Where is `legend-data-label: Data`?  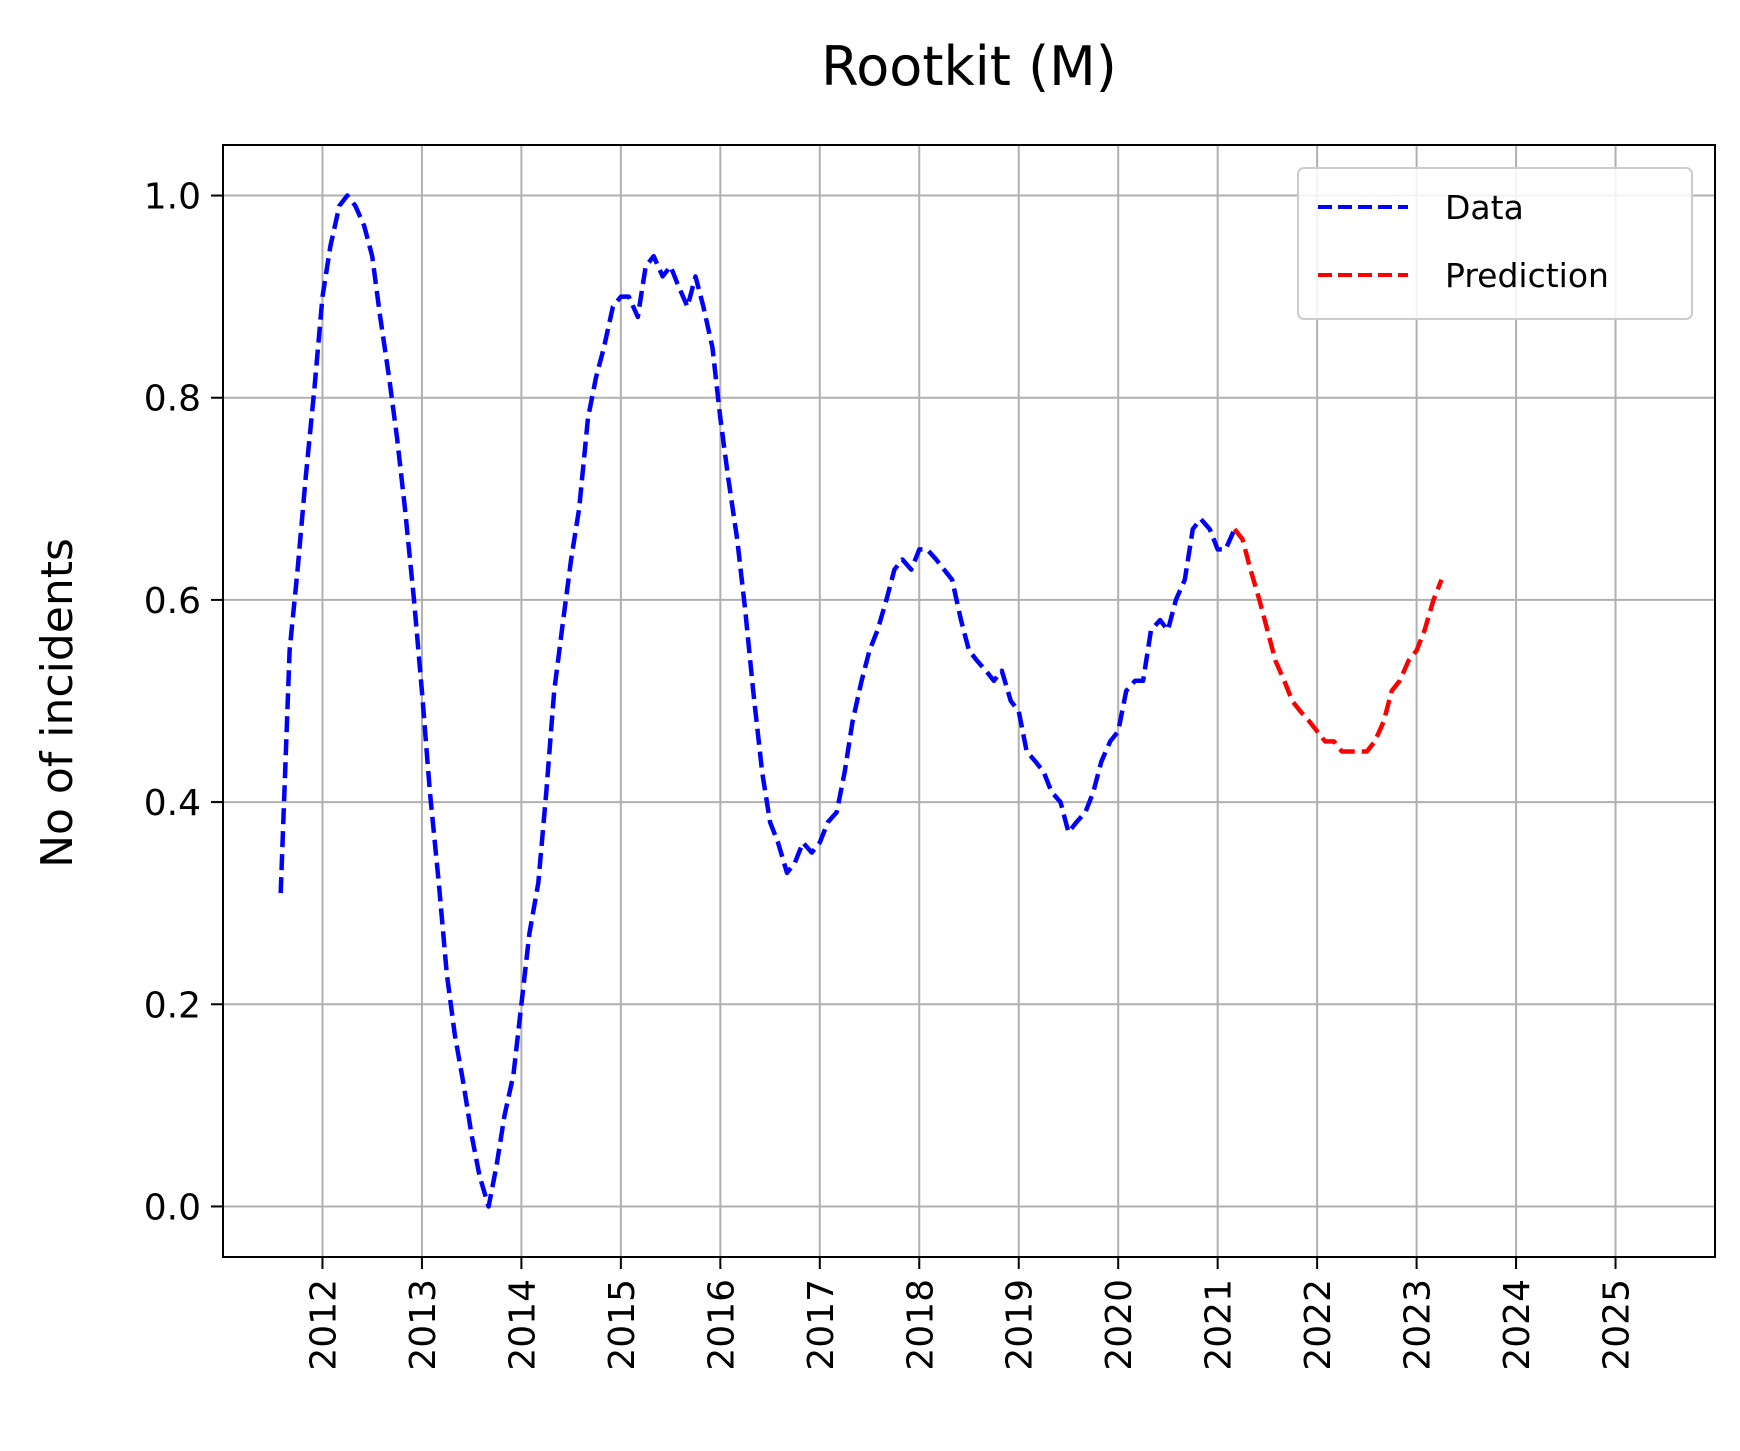
legend-data-label: Data is located at coordinates (1484, 207).